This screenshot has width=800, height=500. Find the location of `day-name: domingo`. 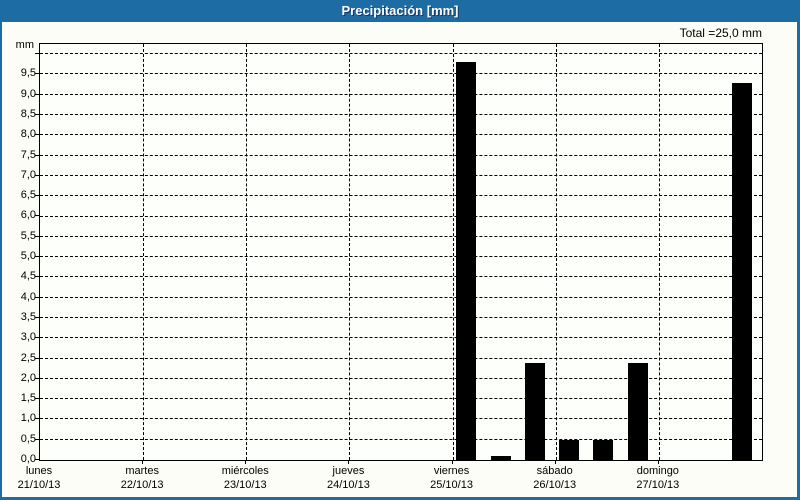

day-name: domingo is located at coordinates (657, 471).